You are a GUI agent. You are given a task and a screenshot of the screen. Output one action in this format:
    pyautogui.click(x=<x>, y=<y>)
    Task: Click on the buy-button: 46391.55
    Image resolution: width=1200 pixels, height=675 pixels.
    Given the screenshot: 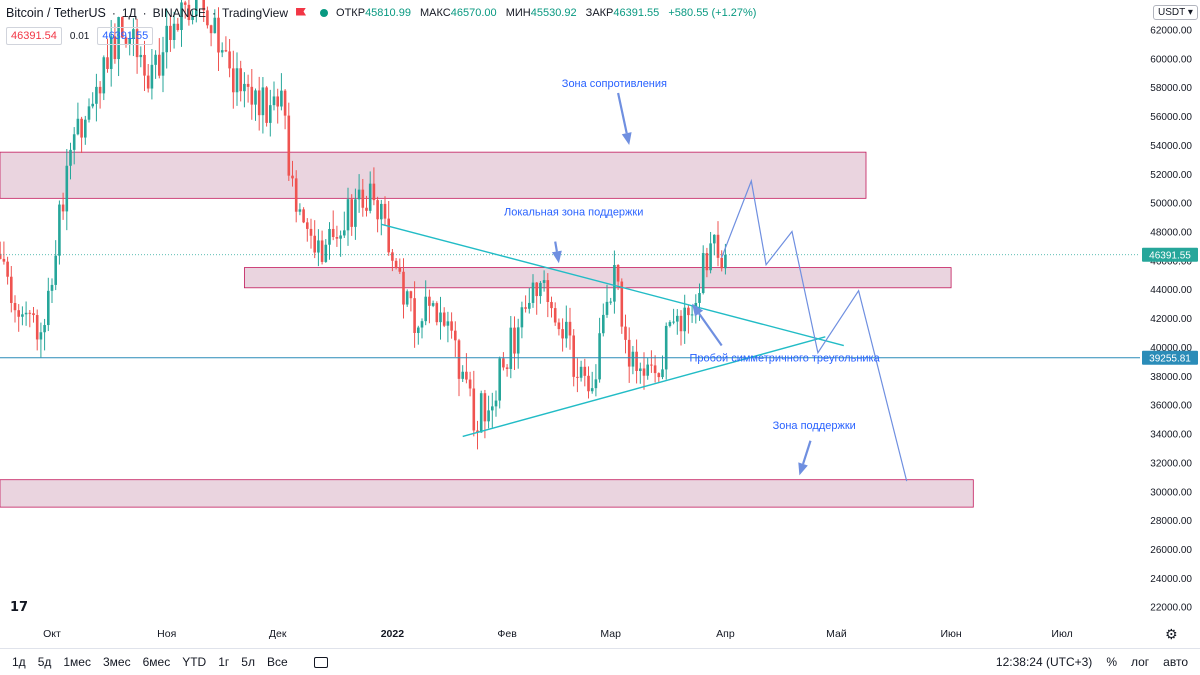 What is the action you would take?
    pyautogui.click(x=125, y=36)
    